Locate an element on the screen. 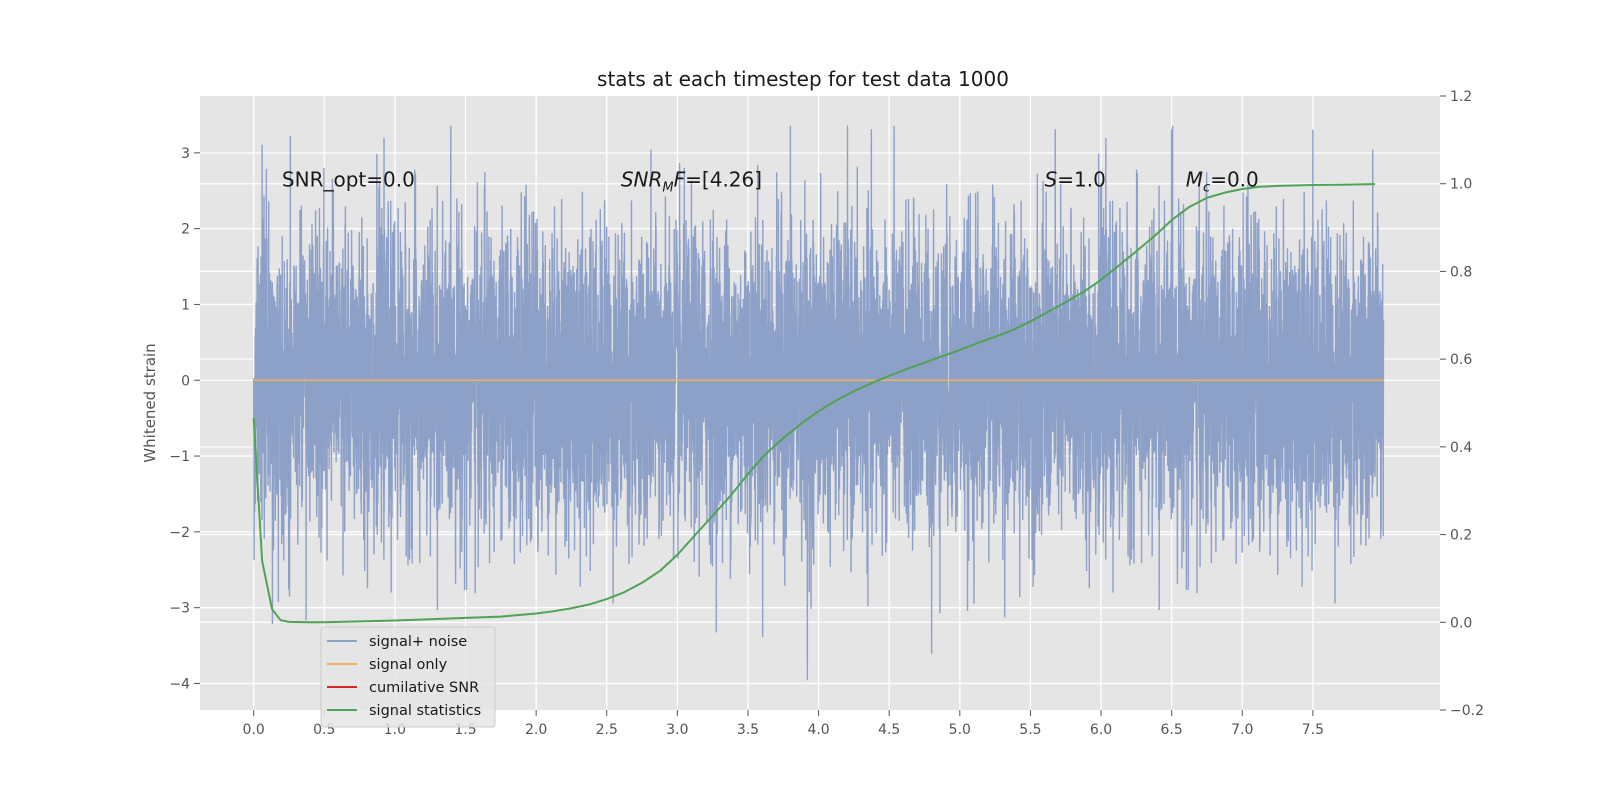 The width and height of the screenshot is (1600, 800). x-tick-label-9: 4.5 is located at coordinates (889, 730).